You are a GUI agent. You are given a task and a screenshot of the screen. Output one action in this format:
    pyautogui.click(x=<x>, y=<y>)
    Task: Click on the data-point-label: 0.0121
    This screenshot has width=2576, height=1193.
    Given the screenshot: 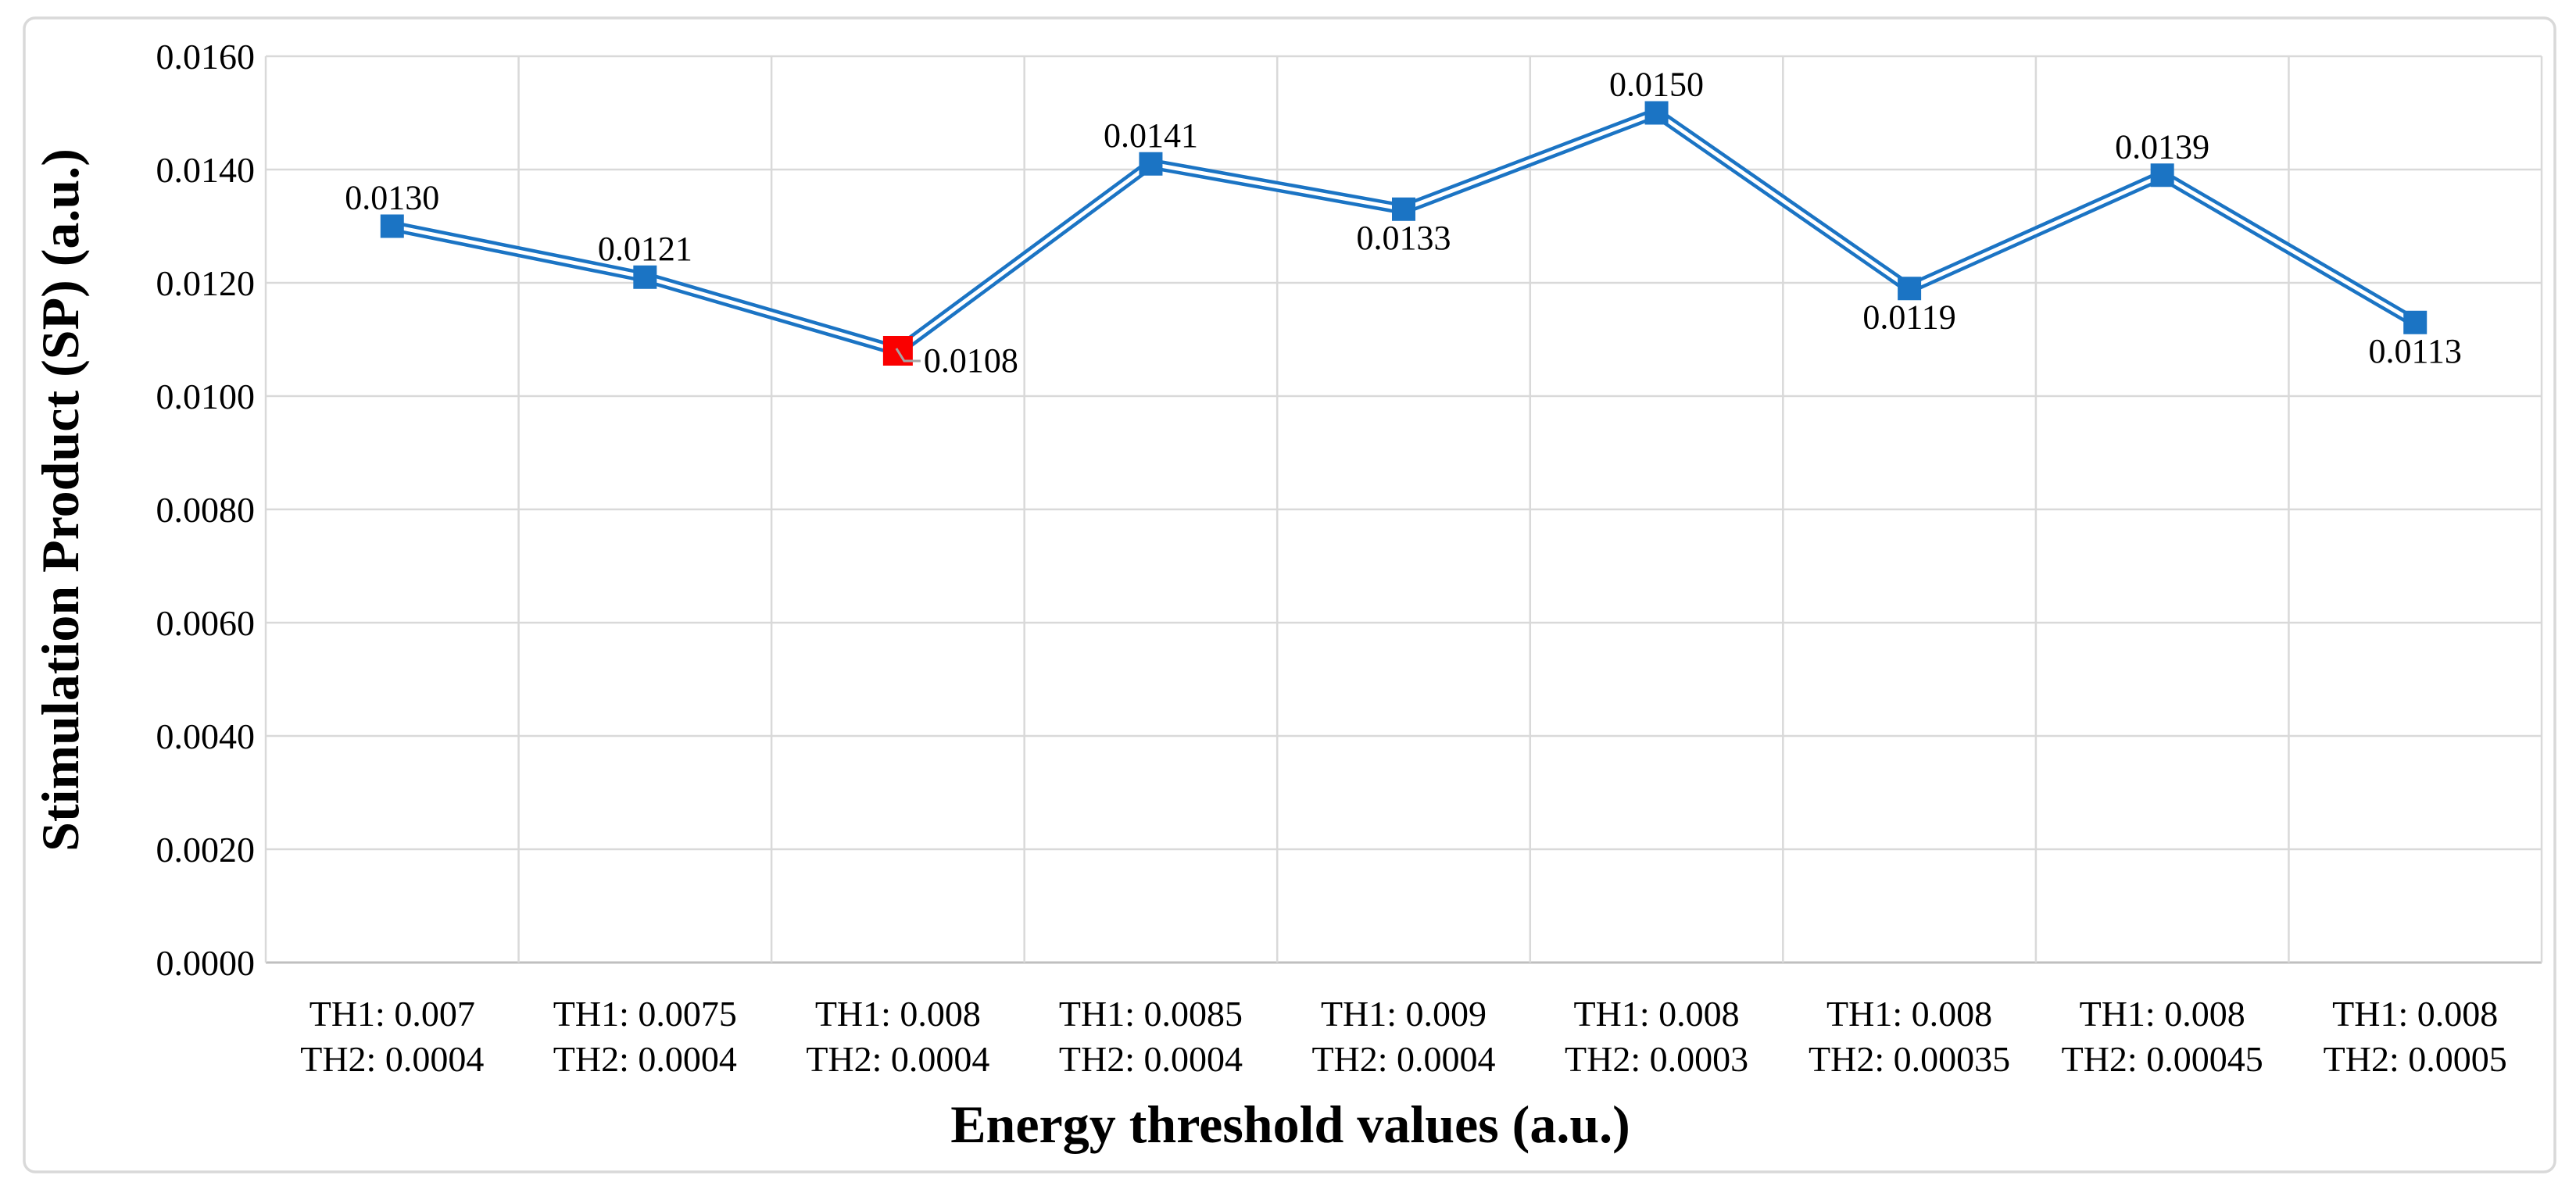 What is the action you would take?
    pyautogui.click(x=645, y=249)
    